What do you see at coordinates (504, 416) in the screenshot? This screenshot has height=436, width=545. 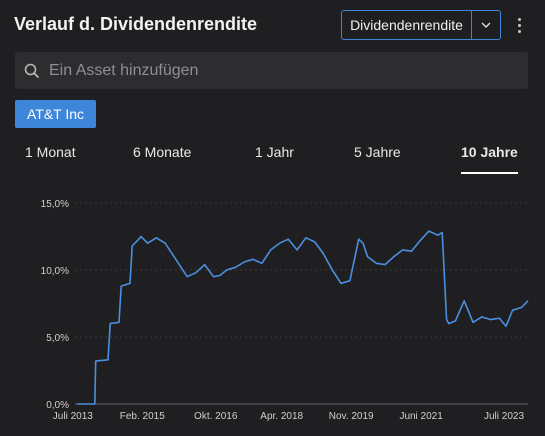 I see `x-tick-label: Juli 2023` at bounding box center [504, 416].